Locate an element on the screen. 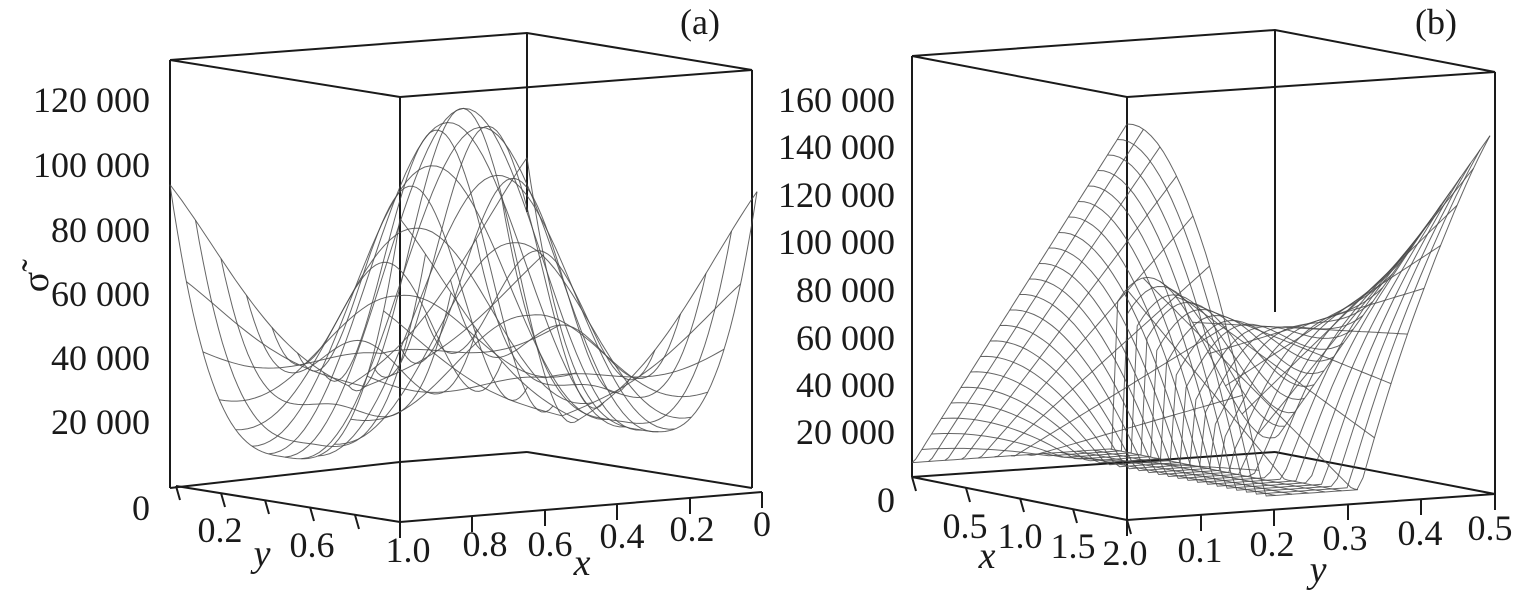 The image size is (1515, 590). panel-a-ztick-120000: 120 000 is located at coordinates (91, 100).